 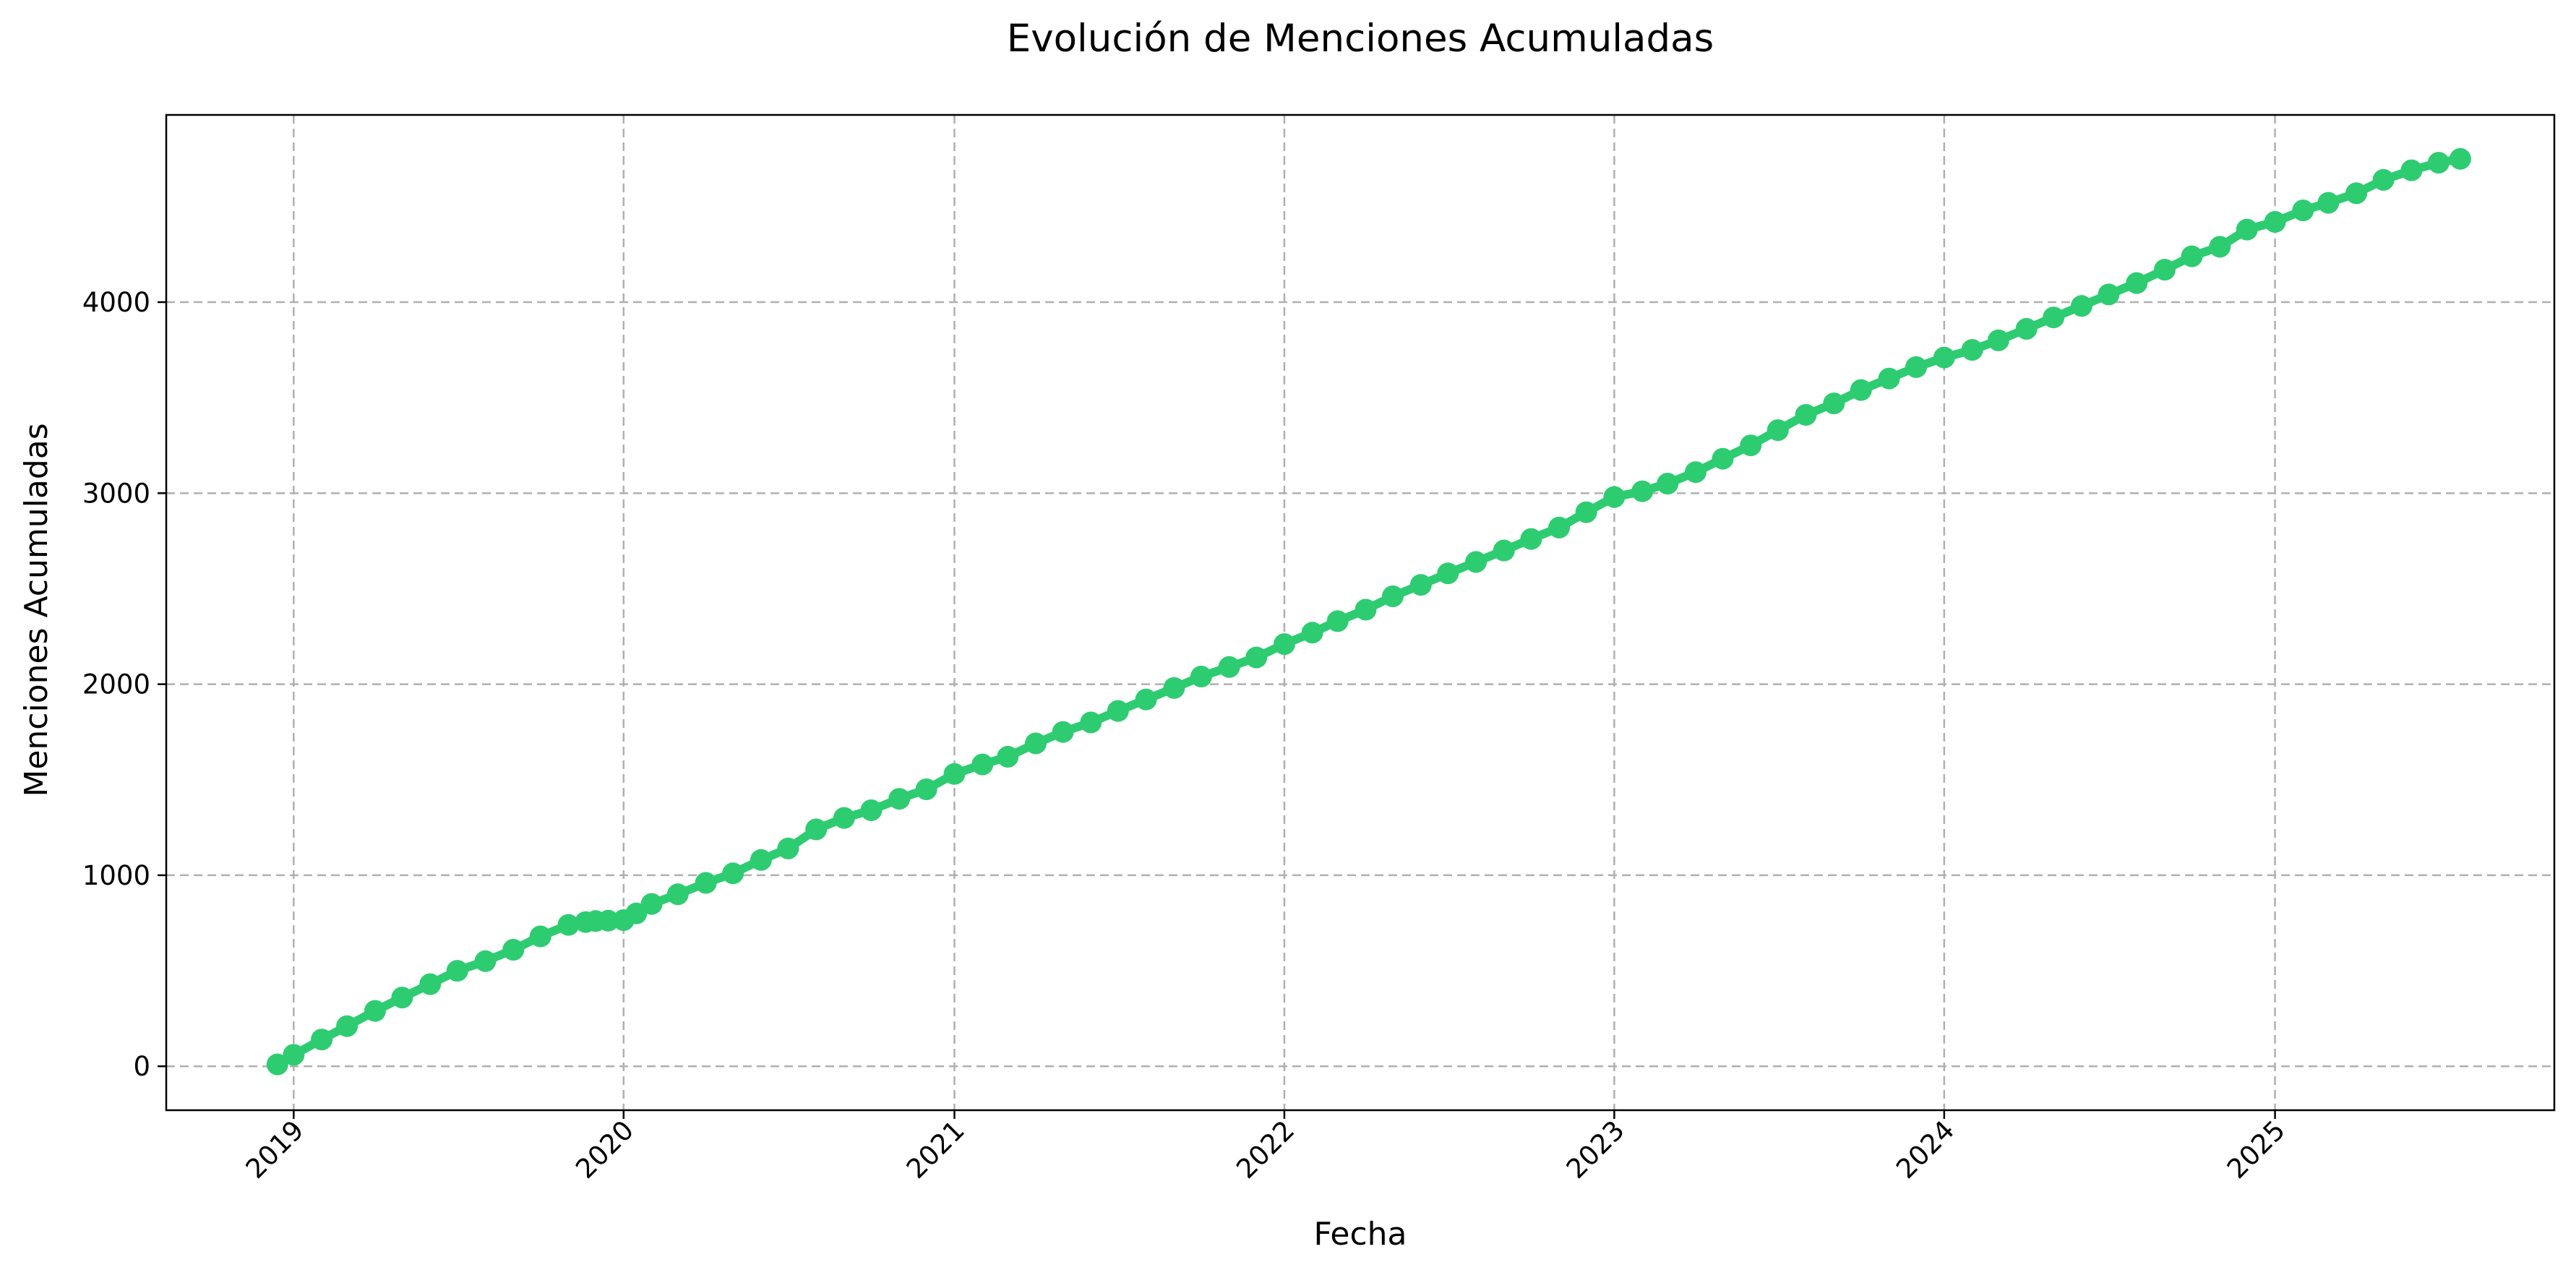 I want to click on y-axis-label: Menciones Acumuladas, so click(x=37, y=610).